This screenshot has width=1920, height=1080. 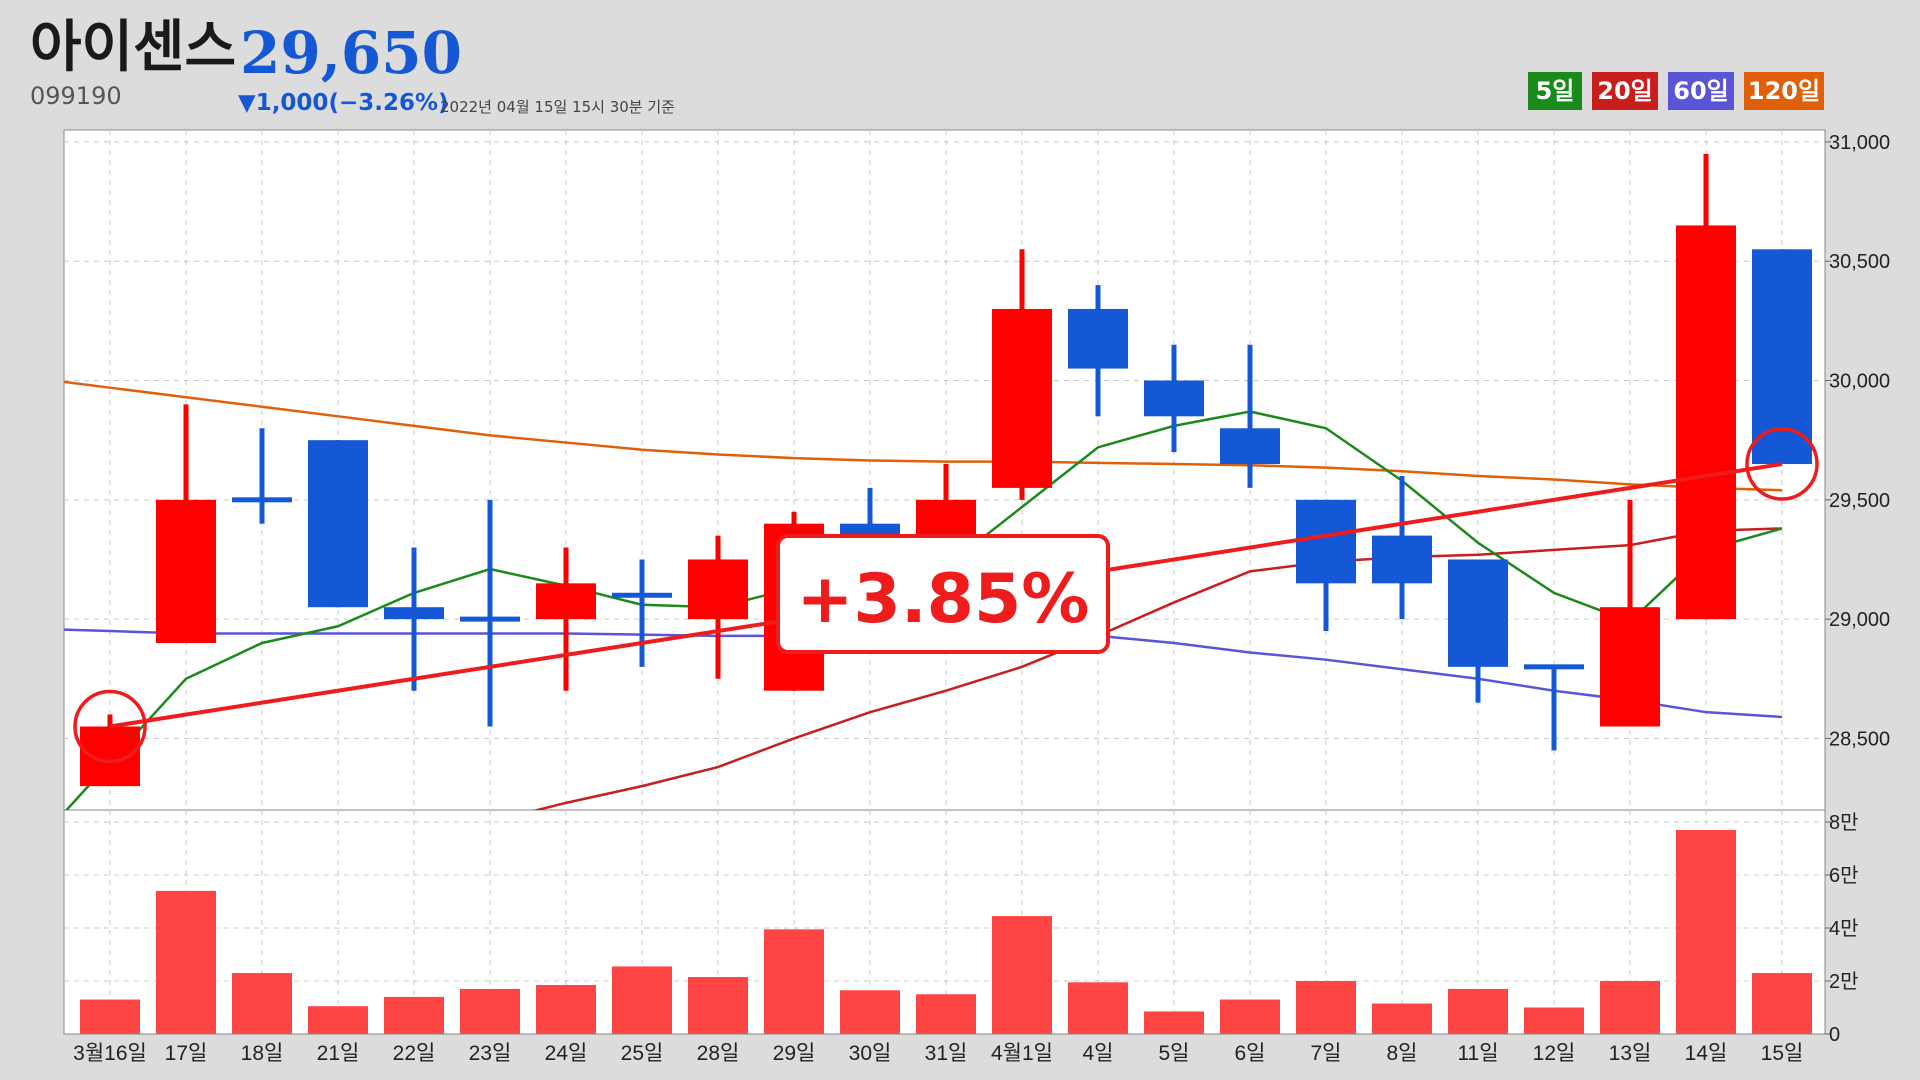 What do you see at coordinates (943, 599) in the screenshot?
I see `change-annotation-label: +3.85%` at bounding box center [943, 599].